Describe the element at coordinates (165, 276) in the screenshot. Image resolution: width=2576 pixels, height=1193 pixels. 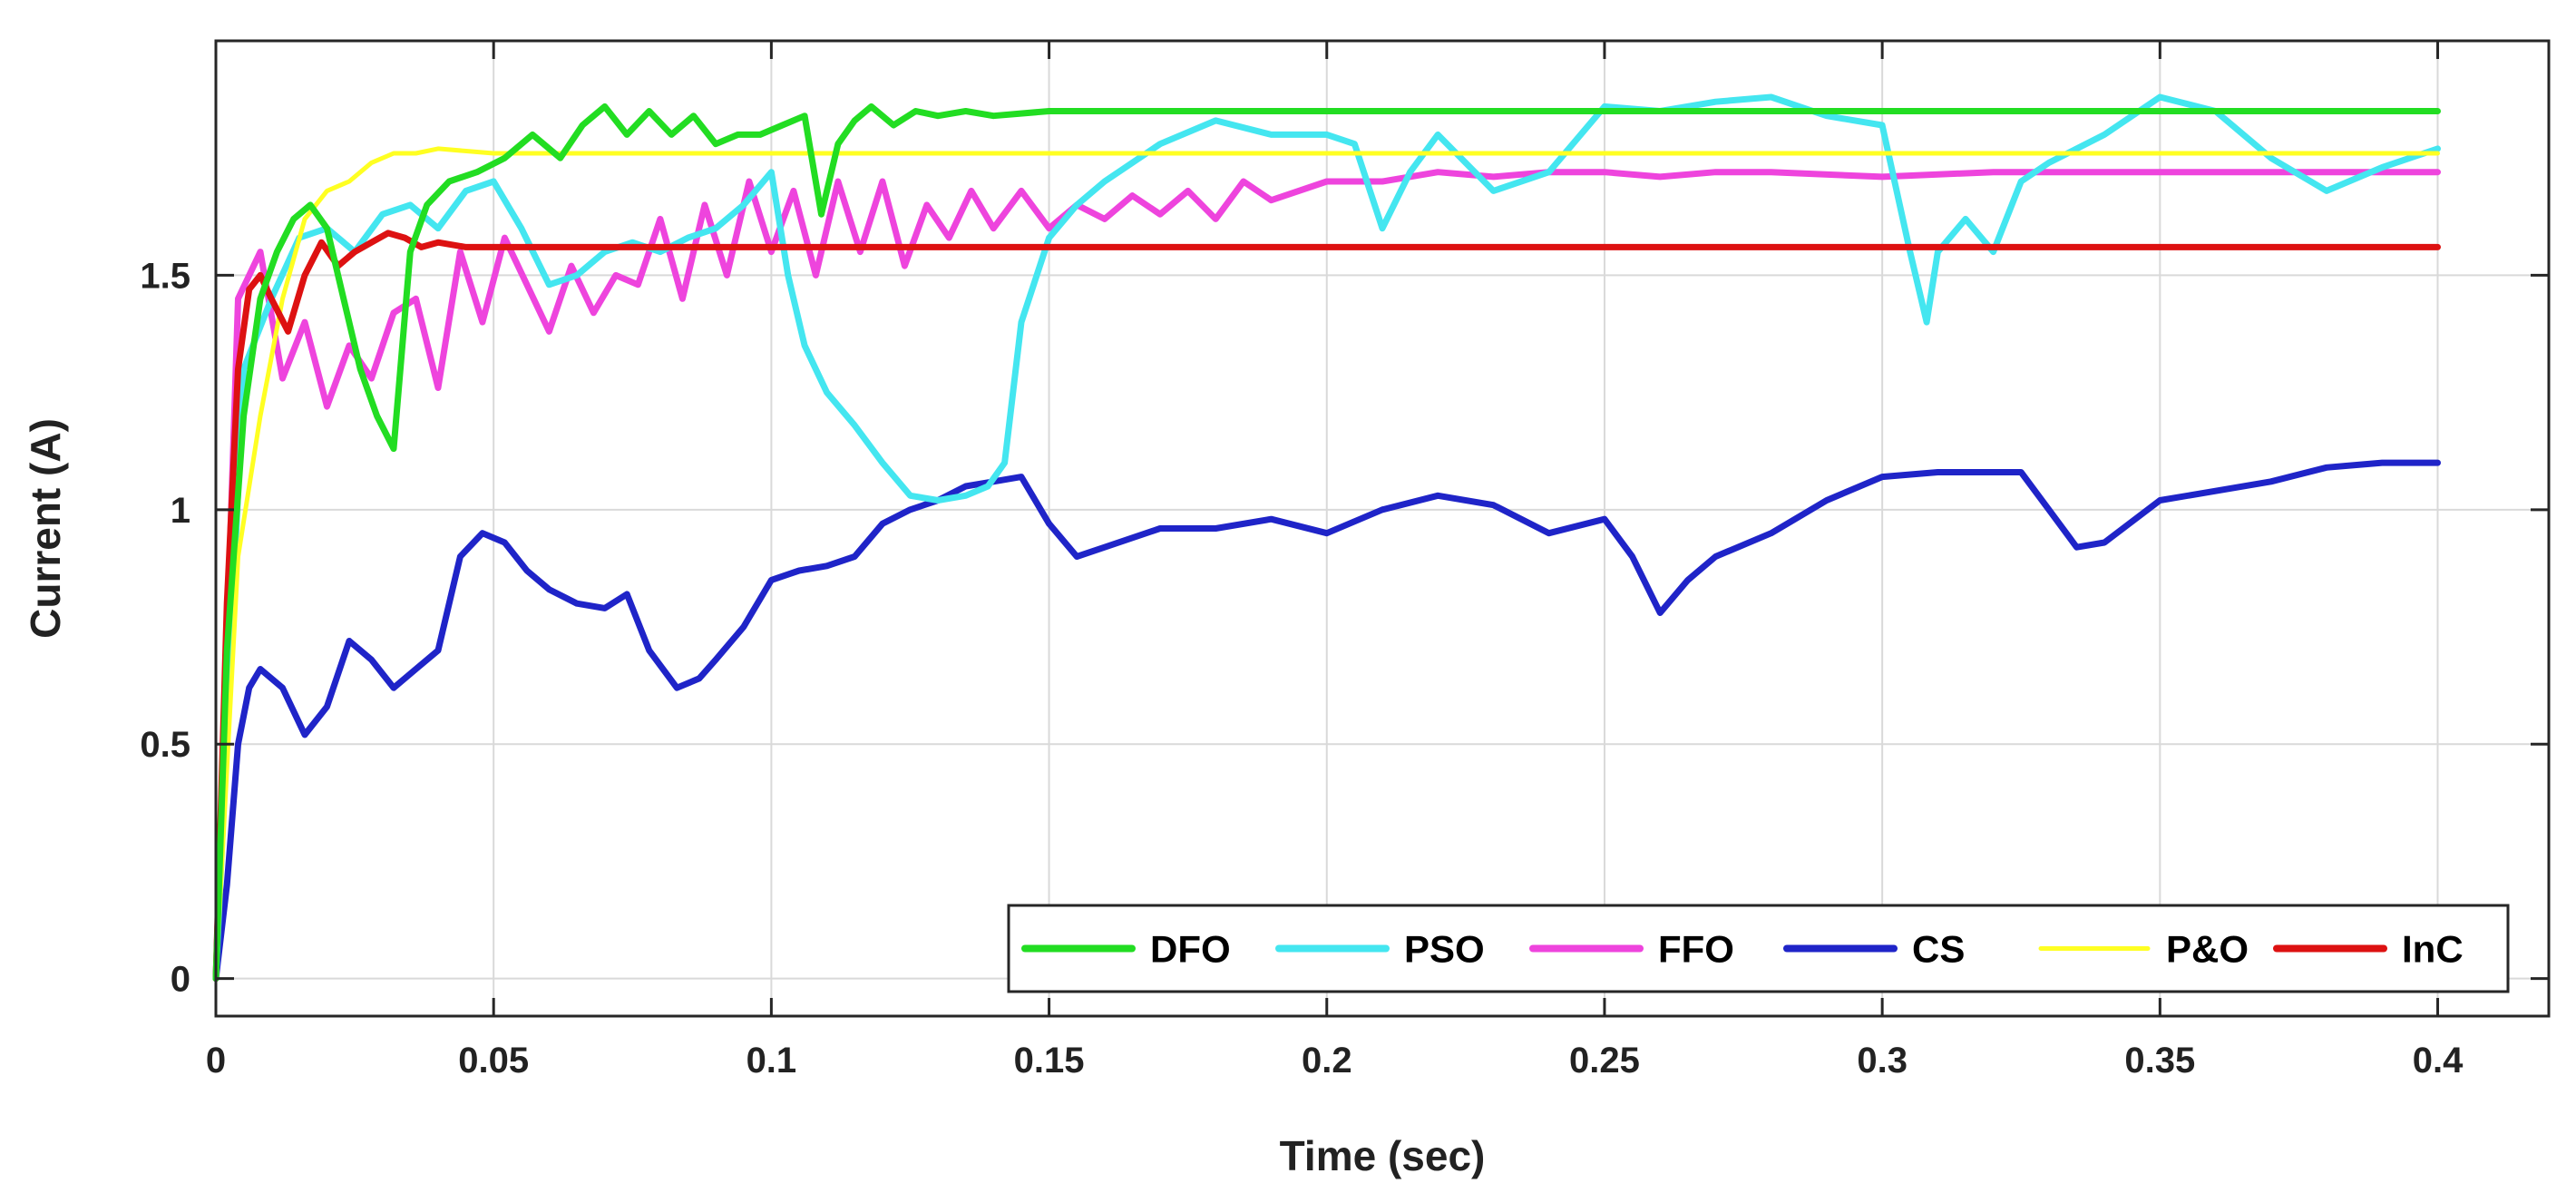
I see `y-tick-label: 1.5` at that location.